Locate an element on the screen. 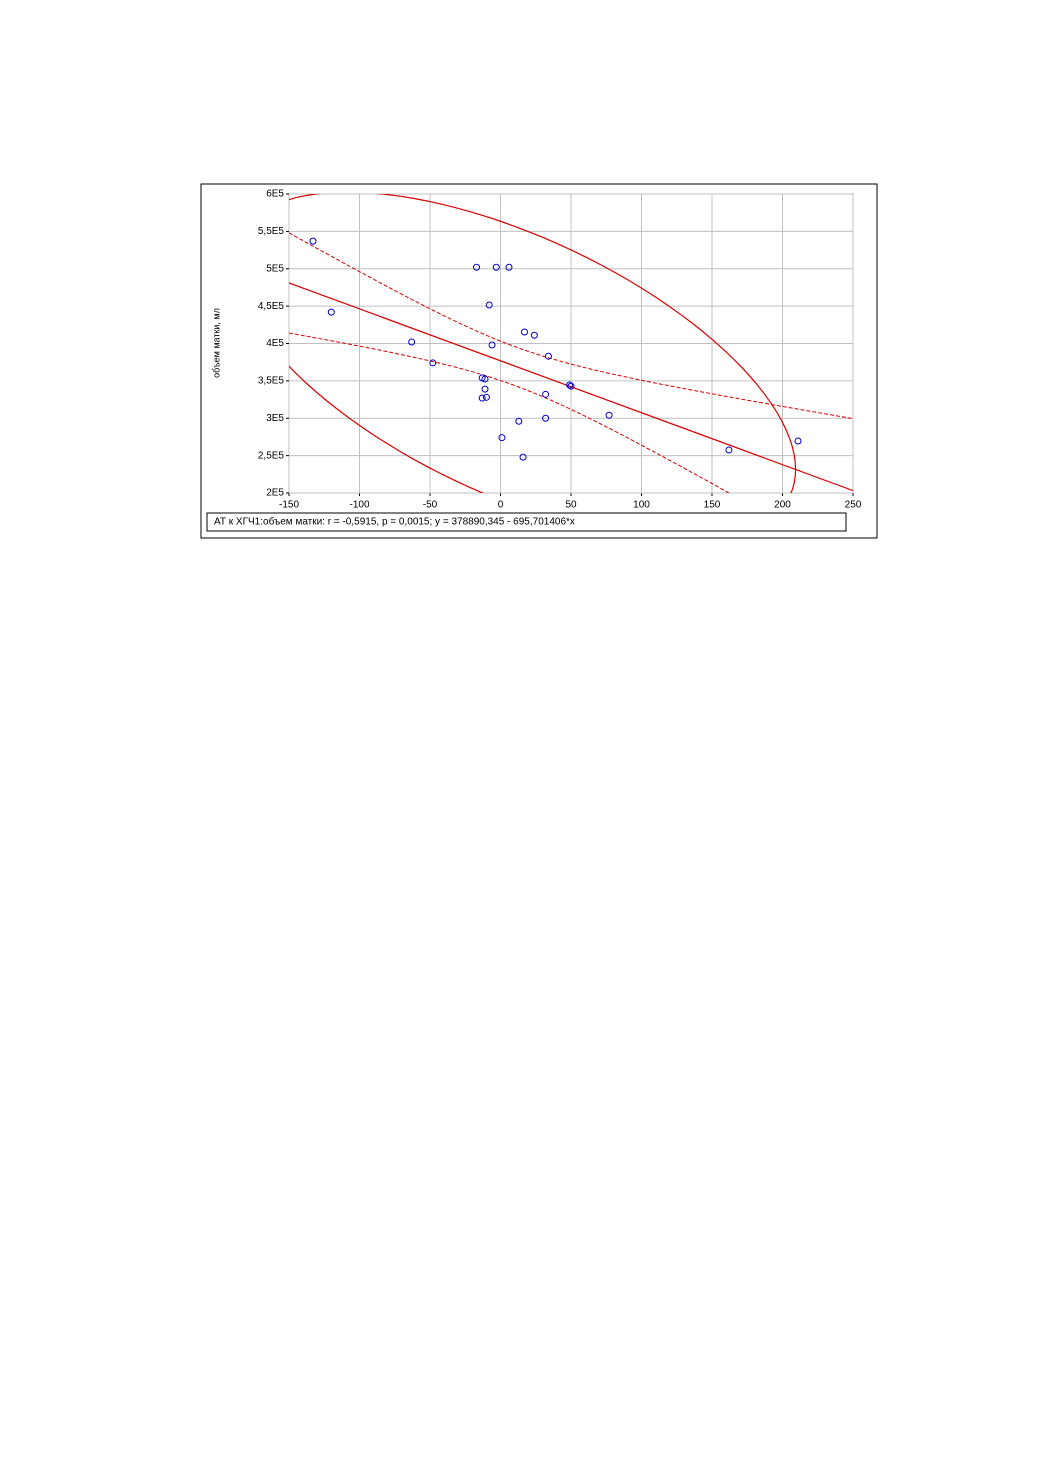 This screenshot has width=1040, height=1478. fit-lines is located at coordinates (571, 343).